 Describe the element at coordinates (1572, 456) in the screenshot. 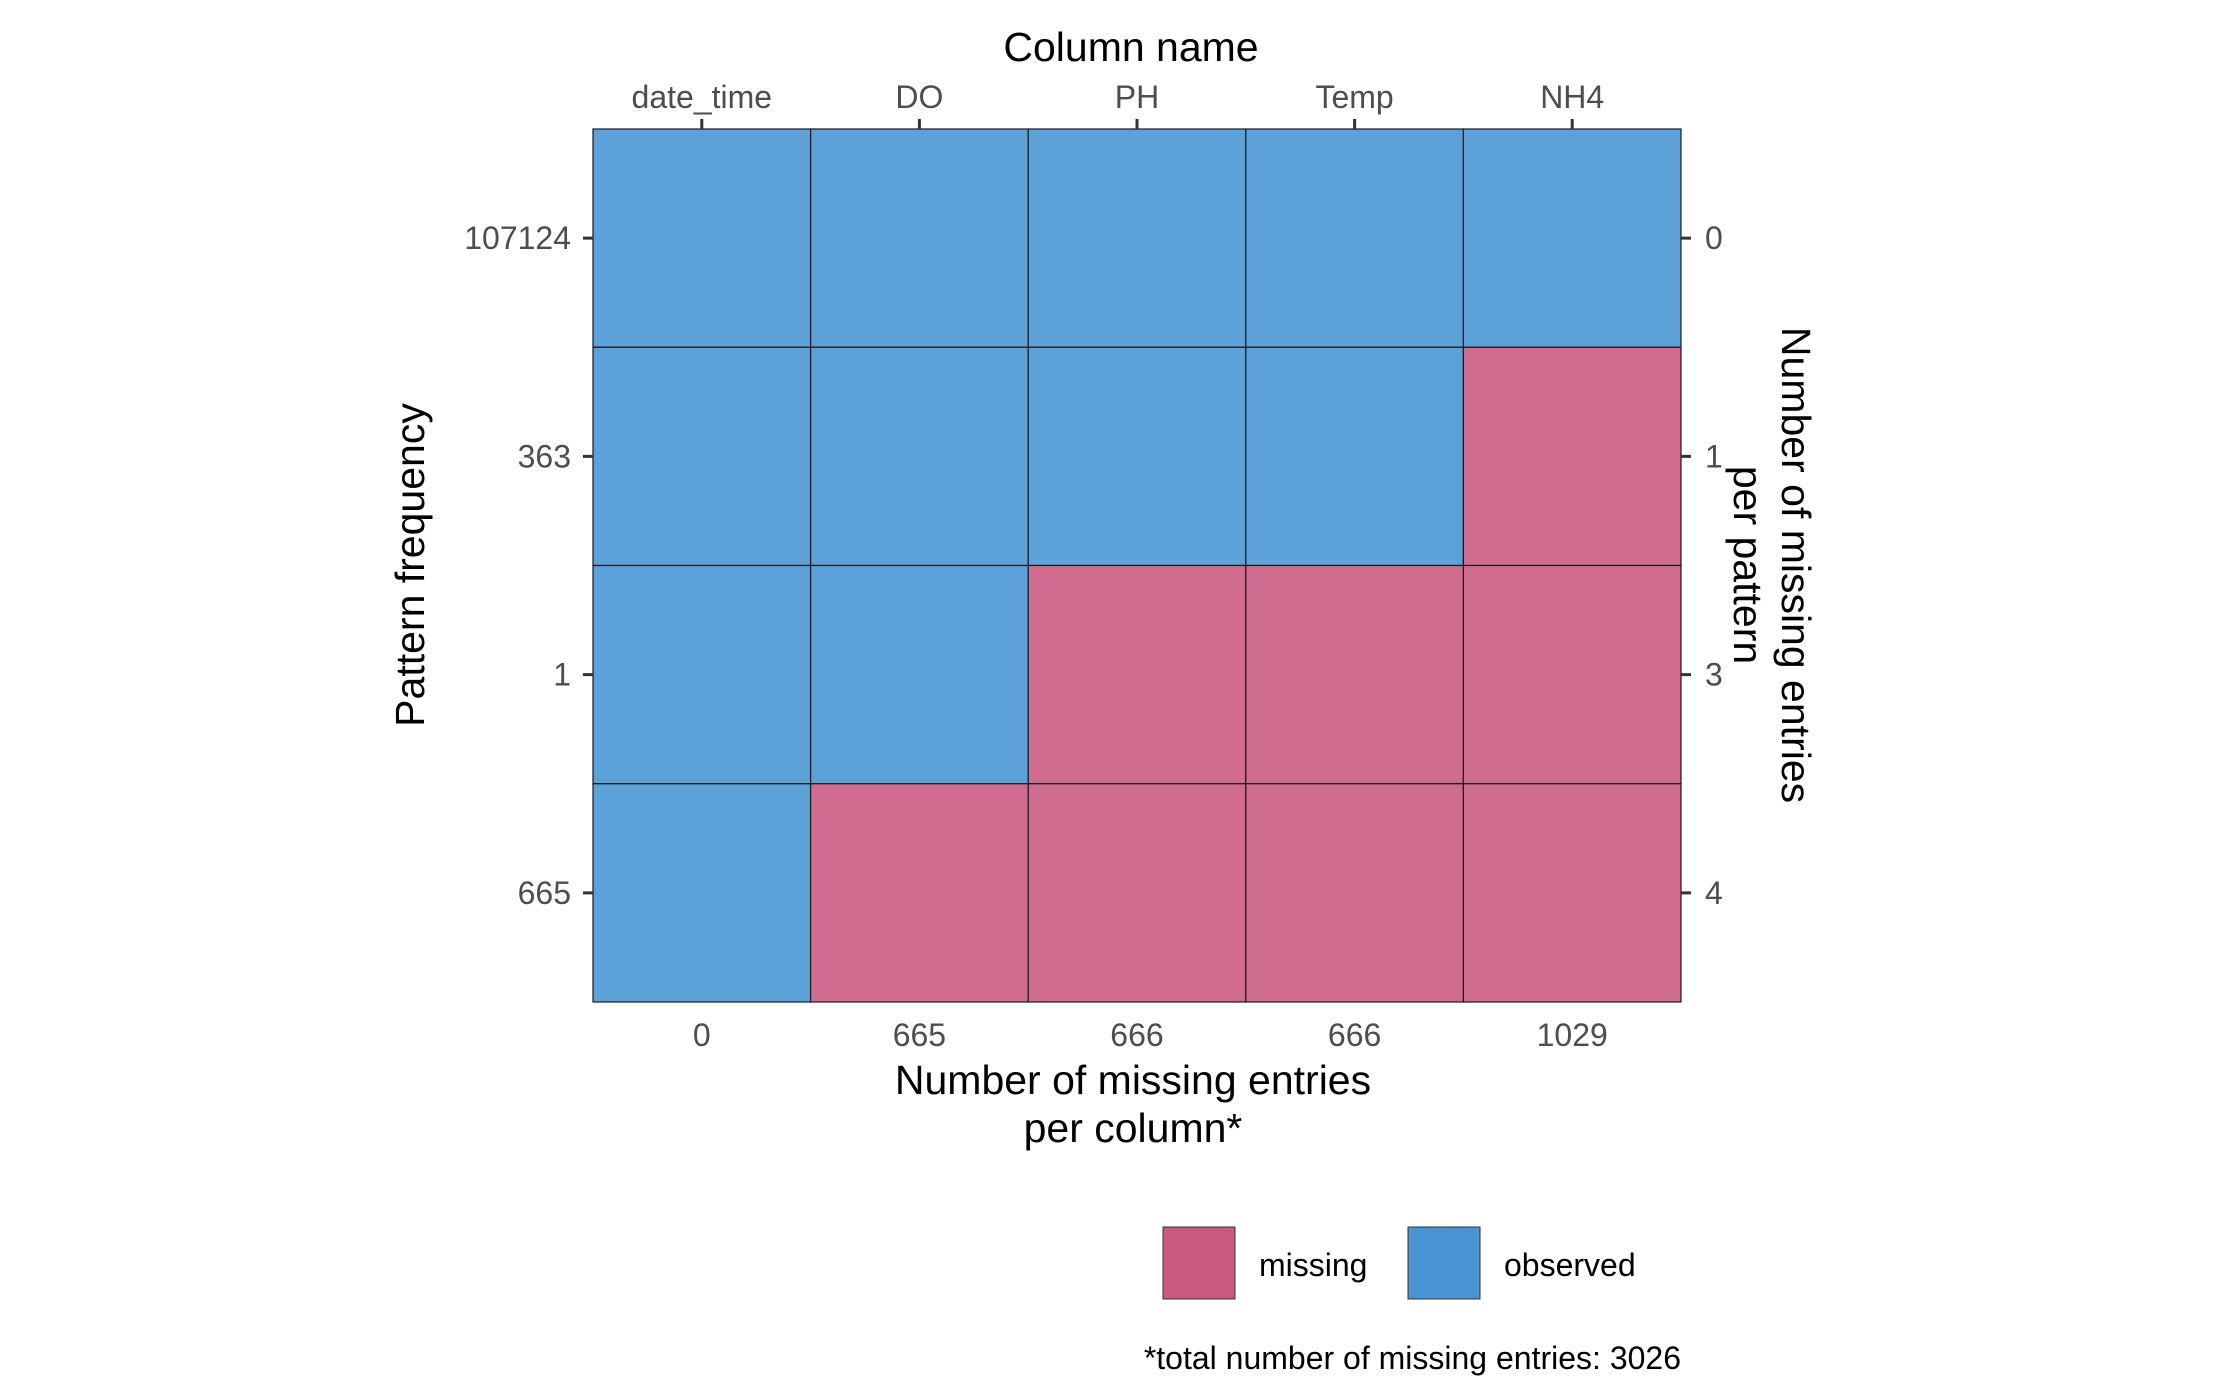

I see `heatmap-cell-r1-c4` at that location.